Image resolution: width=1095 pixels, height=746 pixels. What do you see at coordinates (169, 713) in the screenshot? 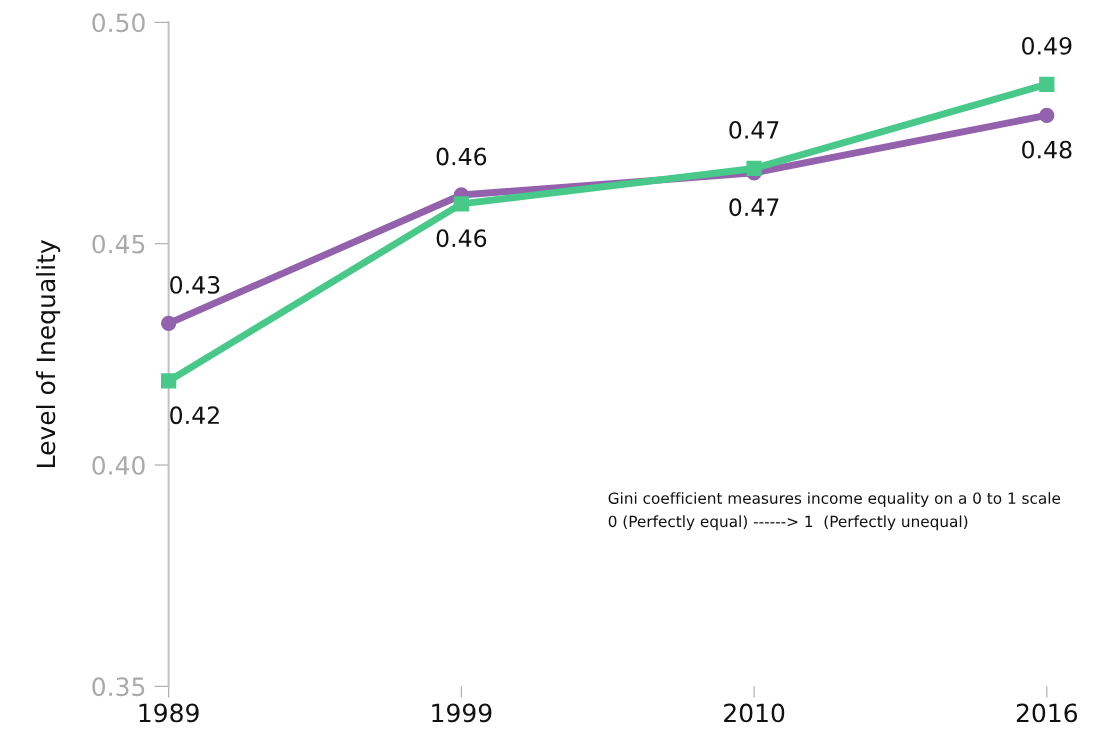
I see `x-tick-label: 1989` at bounding box center [169, 713].